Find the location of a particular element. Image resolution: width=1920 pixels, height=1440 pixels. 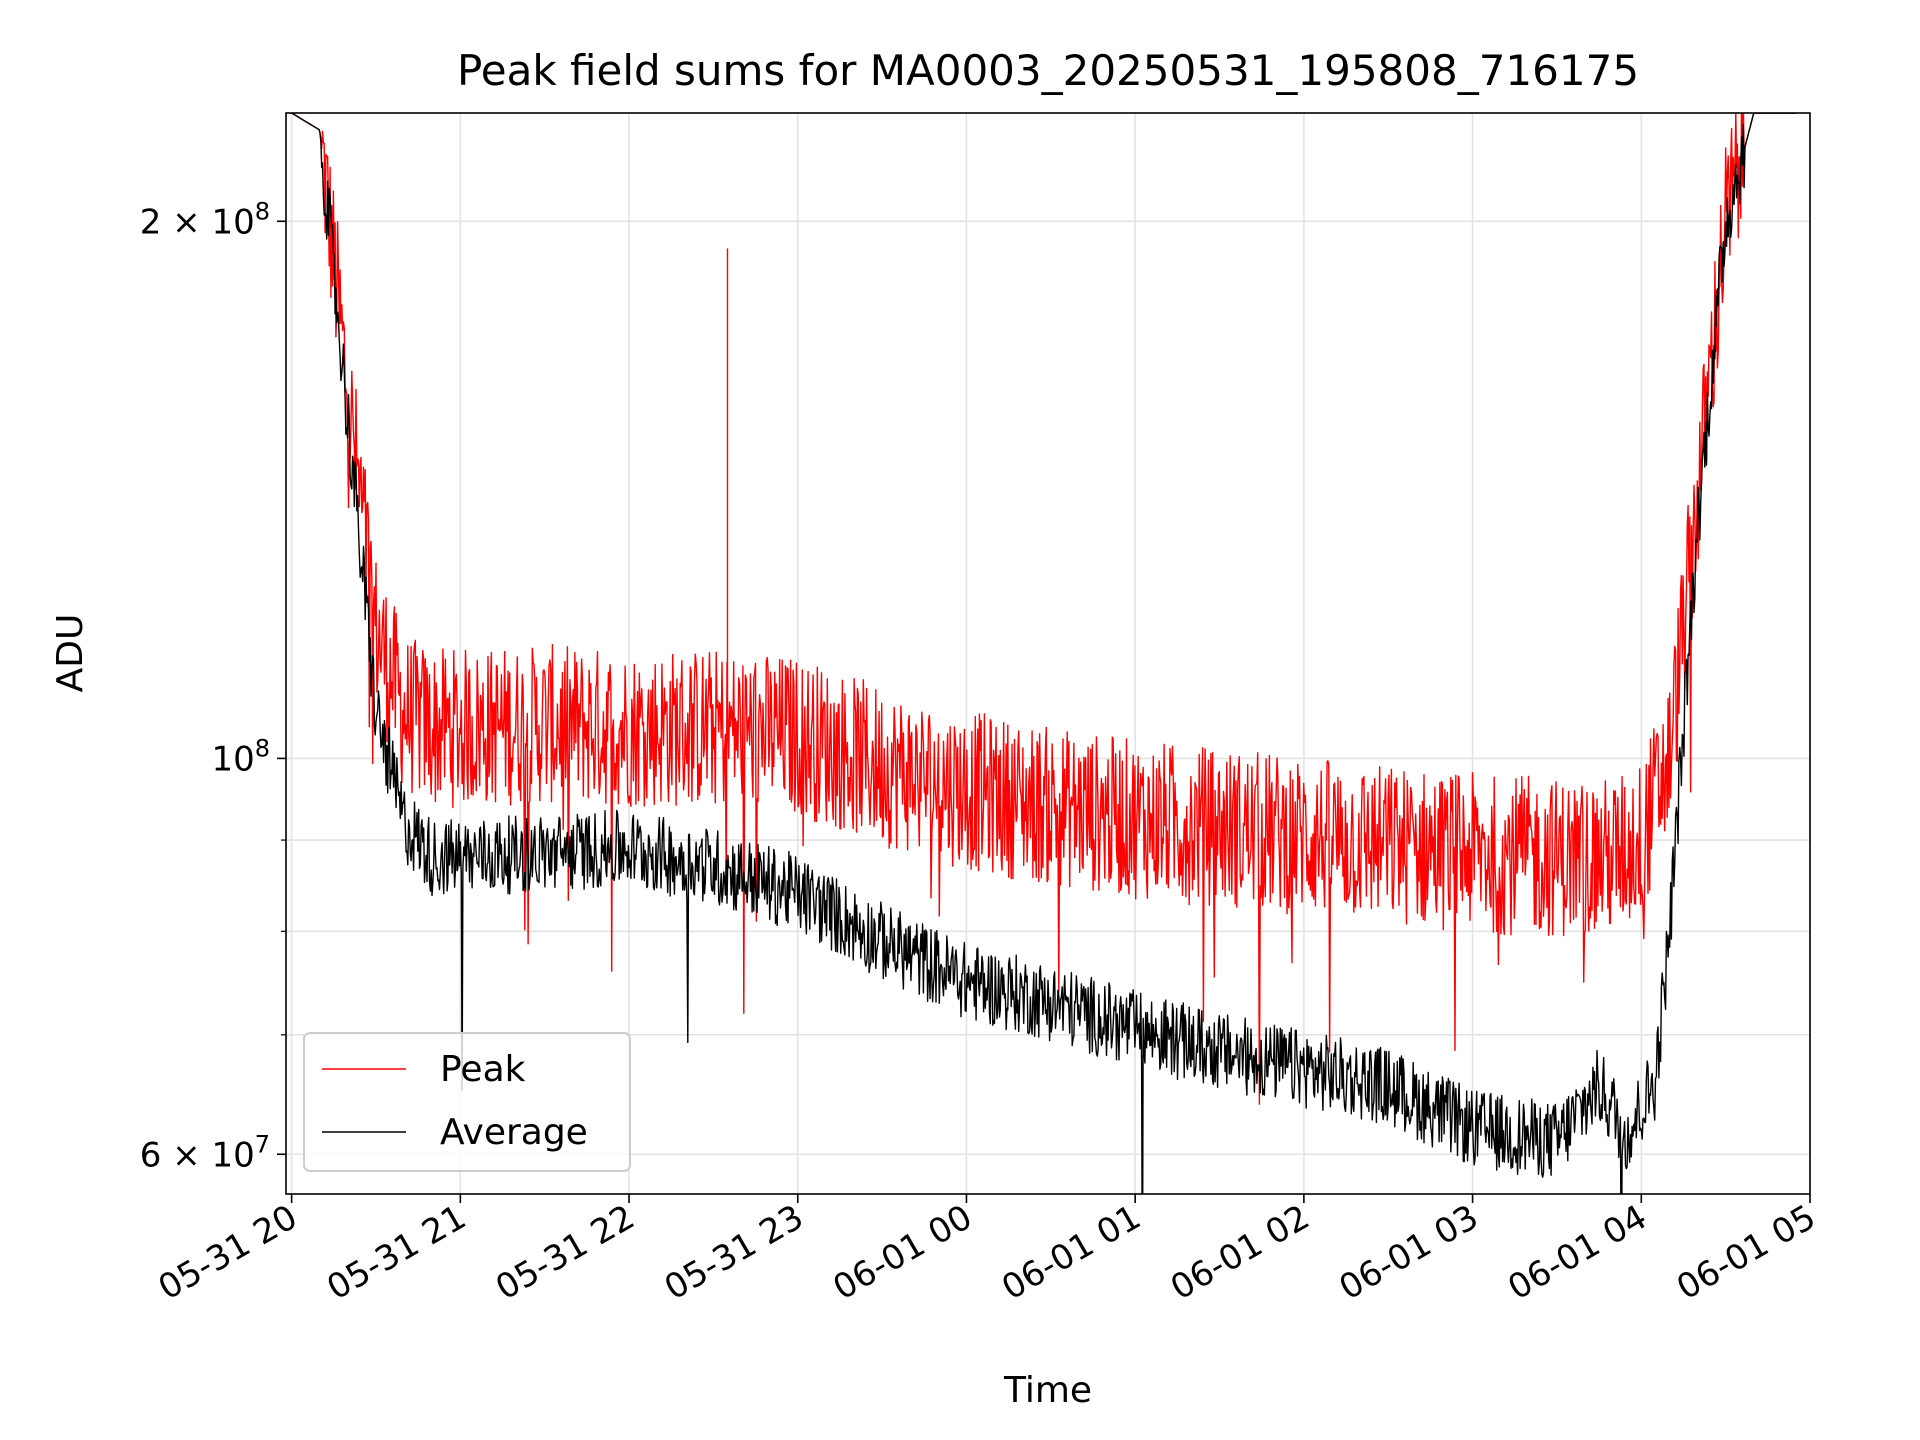

legend-label-peak: Peak is located at coordinates (483, 1069).